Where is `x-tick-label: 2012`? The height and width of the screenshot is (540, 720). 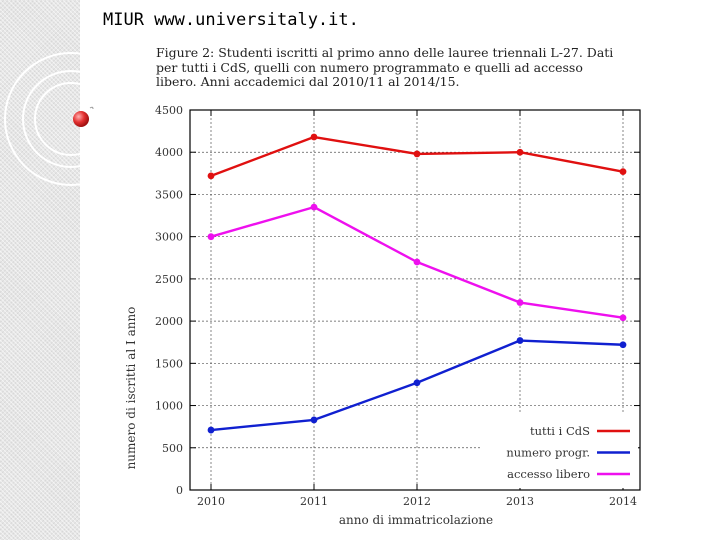 x-tick-label: 2012 is located at coordinates (417, 501).